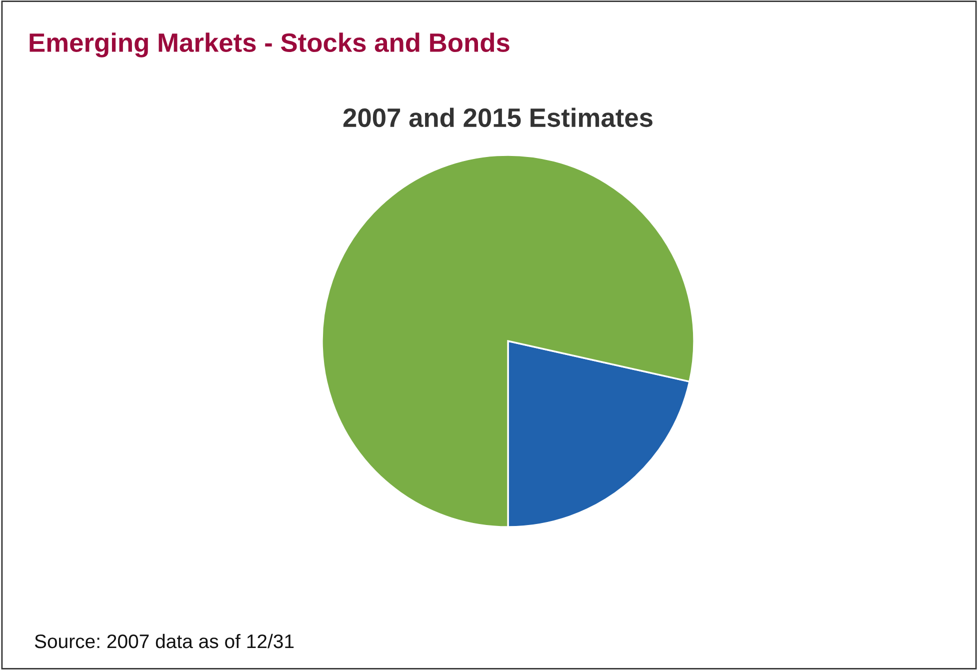 This screenshot has width=978, height=670. What do you see at coordinates (497, 118) in the screenshot?
I see `chart-subtitle: 2007 and 2015 Estimates` at bounding box center [497, 118].